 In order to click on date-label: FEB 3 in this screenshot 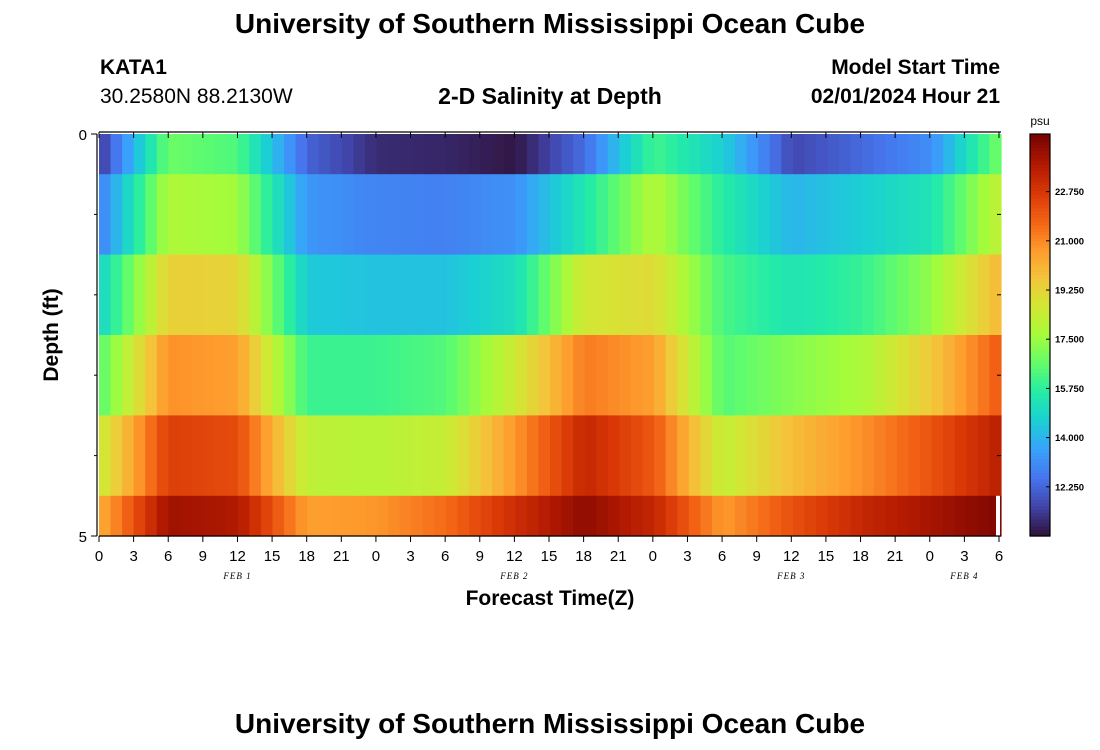, I will do `click(790, 576)`.